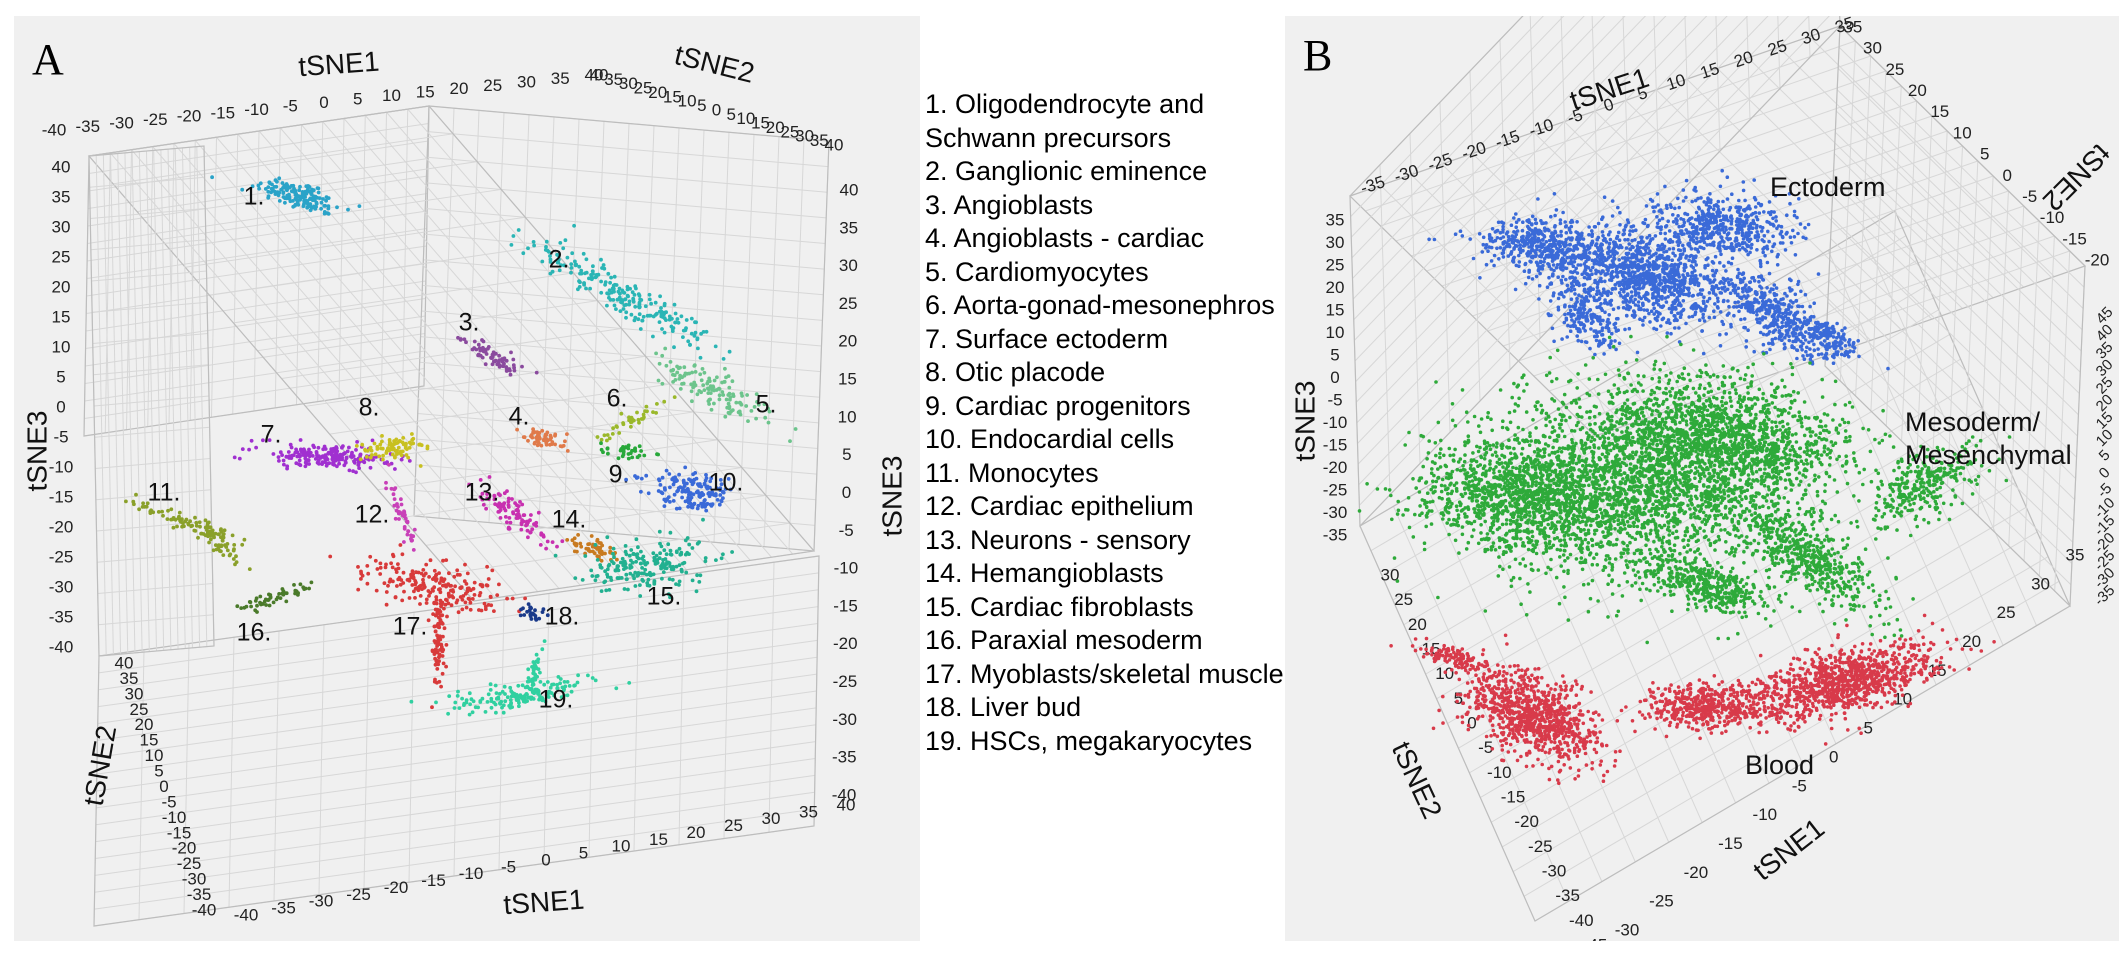 The image size is (2128, 954). Describe the element at coordinates (174, 817) in the screenshot. I see `y-tick-label-left: -10` at that location.